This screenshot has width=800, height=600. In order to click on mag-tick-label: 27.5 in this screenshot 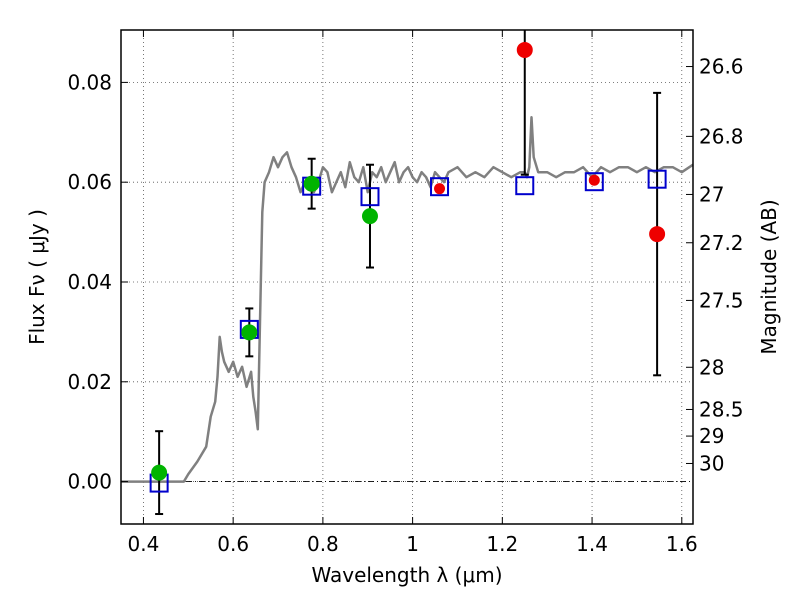, I will do `click(721, 300)`.